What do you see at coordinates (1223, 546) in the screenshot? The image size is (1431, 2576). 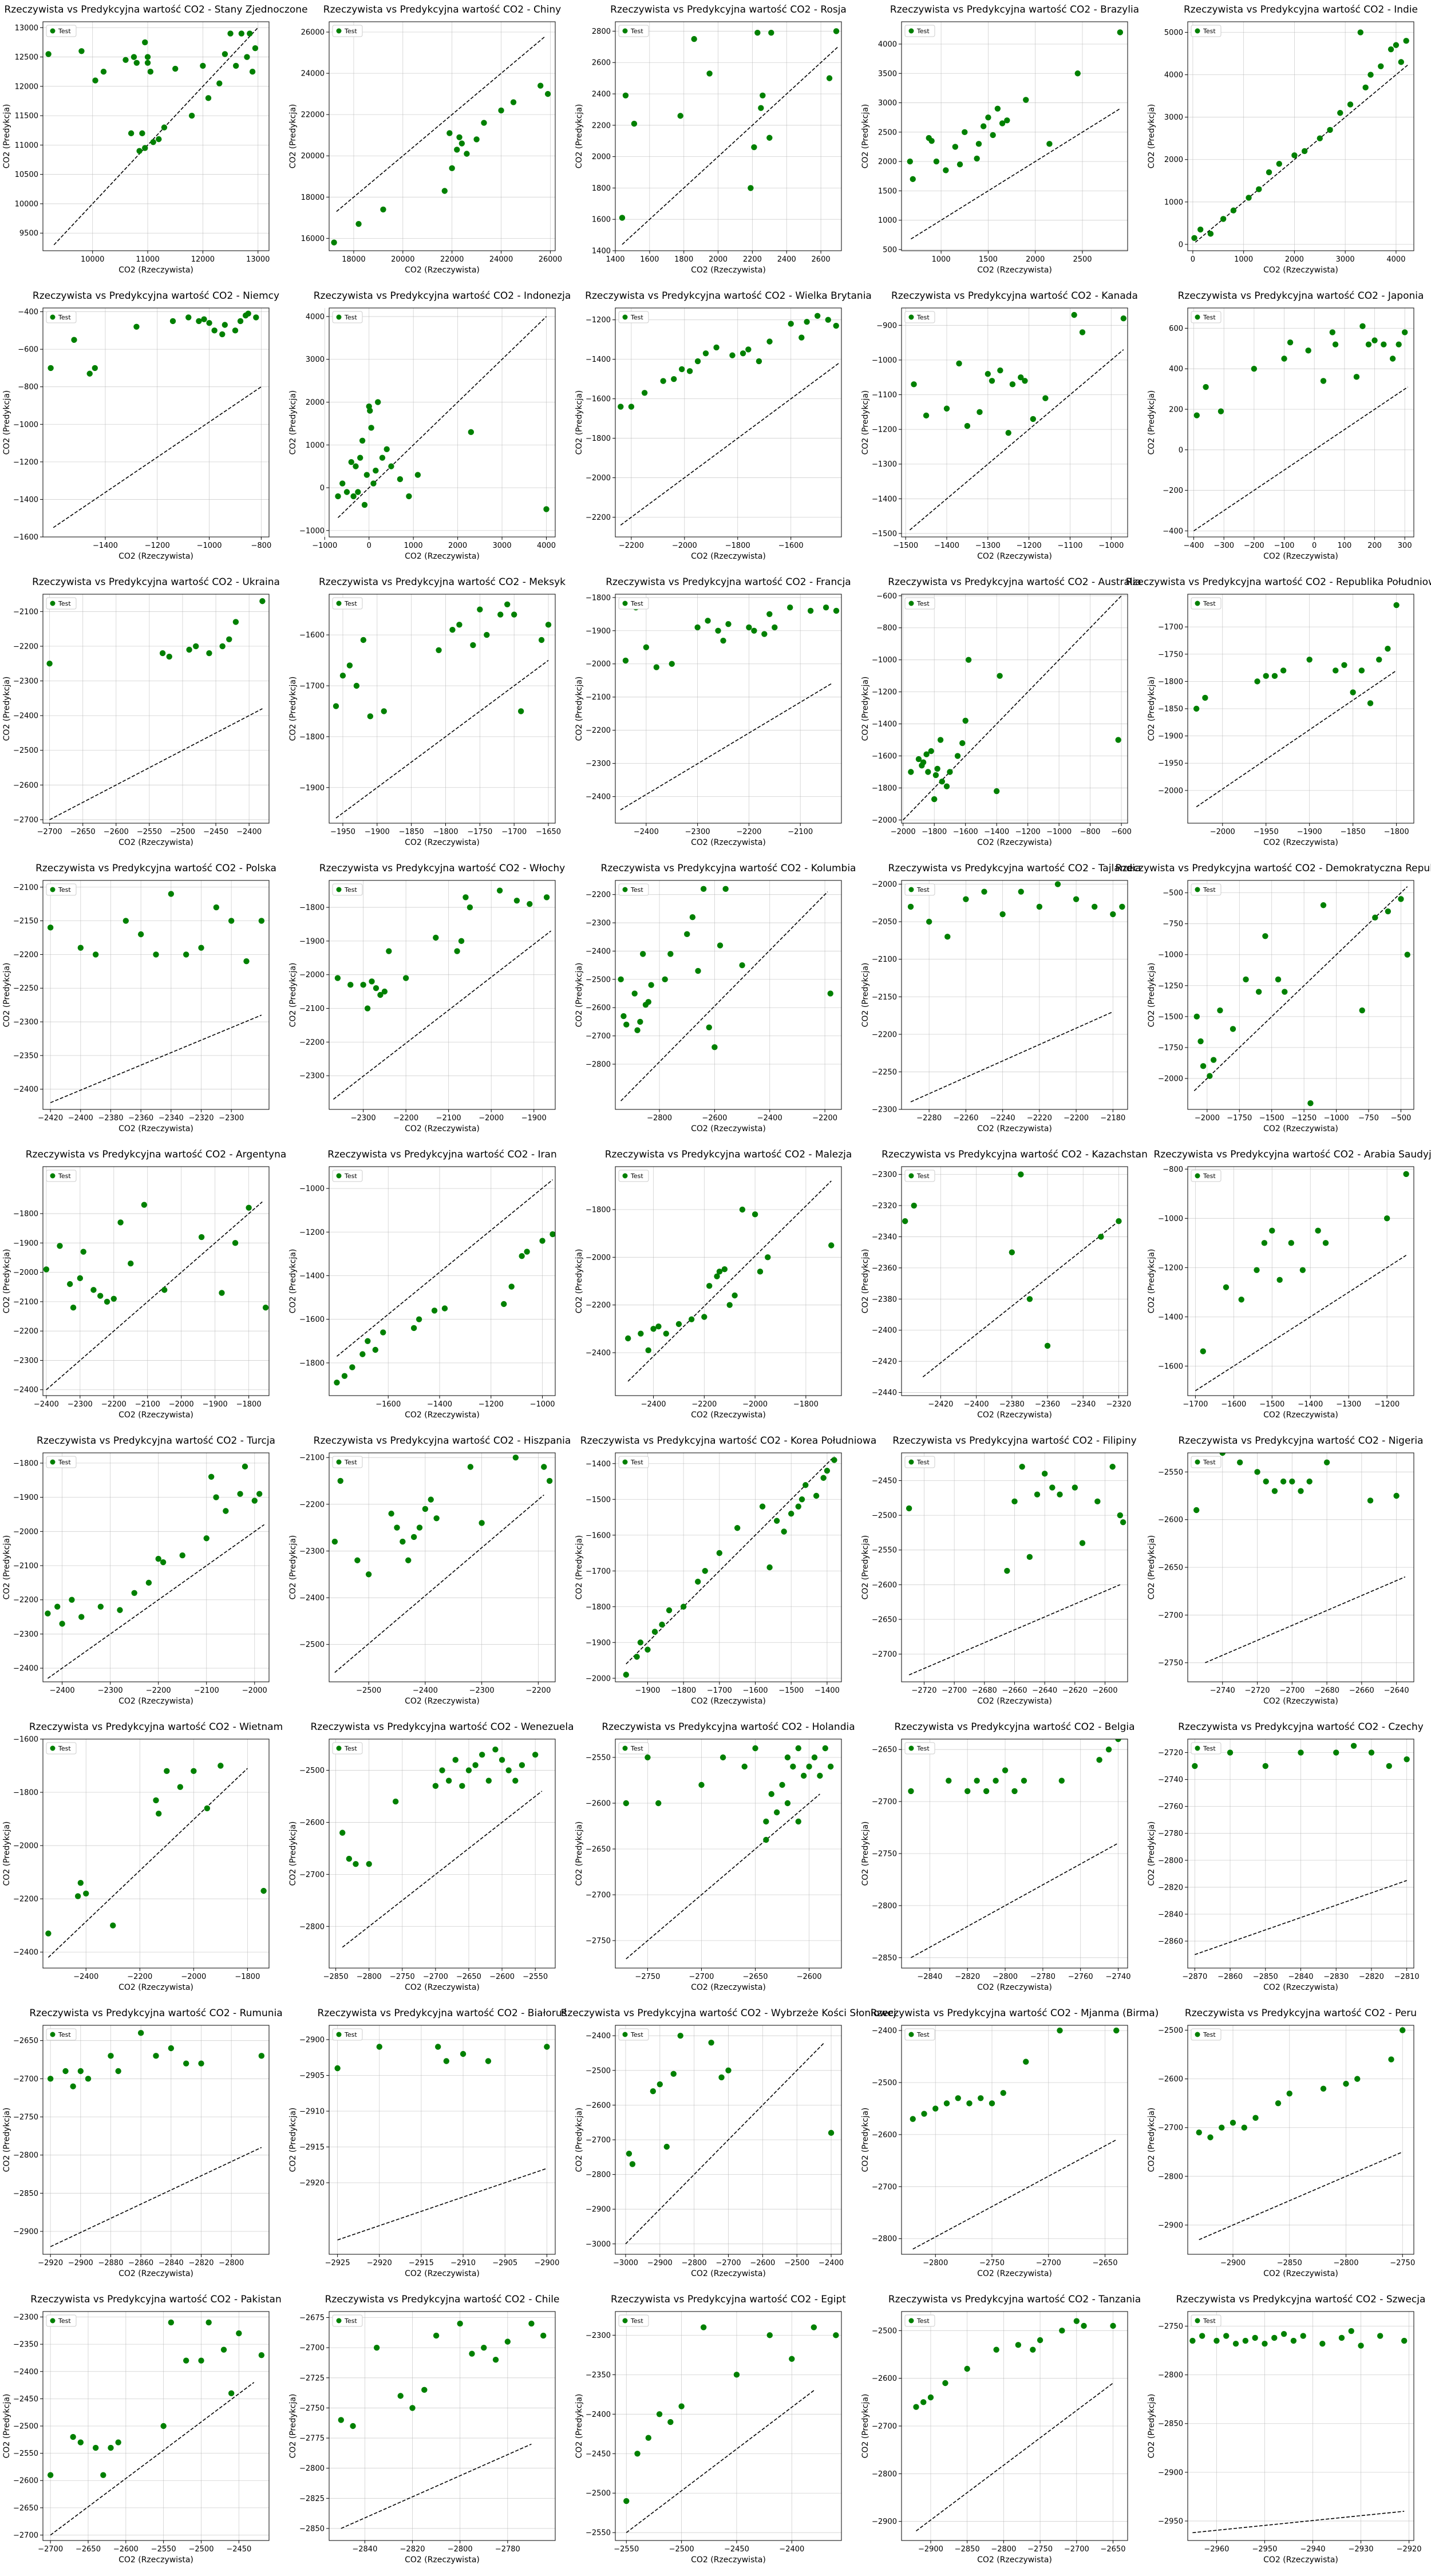 I see `x-tick-label: −300` at bounding box center [1223, 546].